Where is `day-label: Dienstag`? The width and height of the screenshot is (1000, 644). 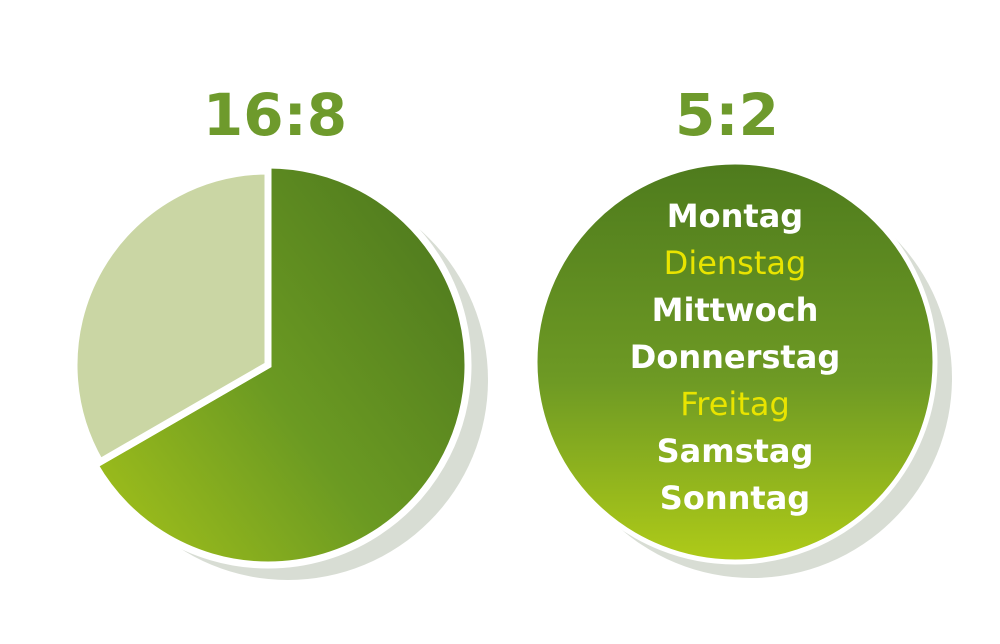 day-label: Dienstag is located at coordinates (735, 263).